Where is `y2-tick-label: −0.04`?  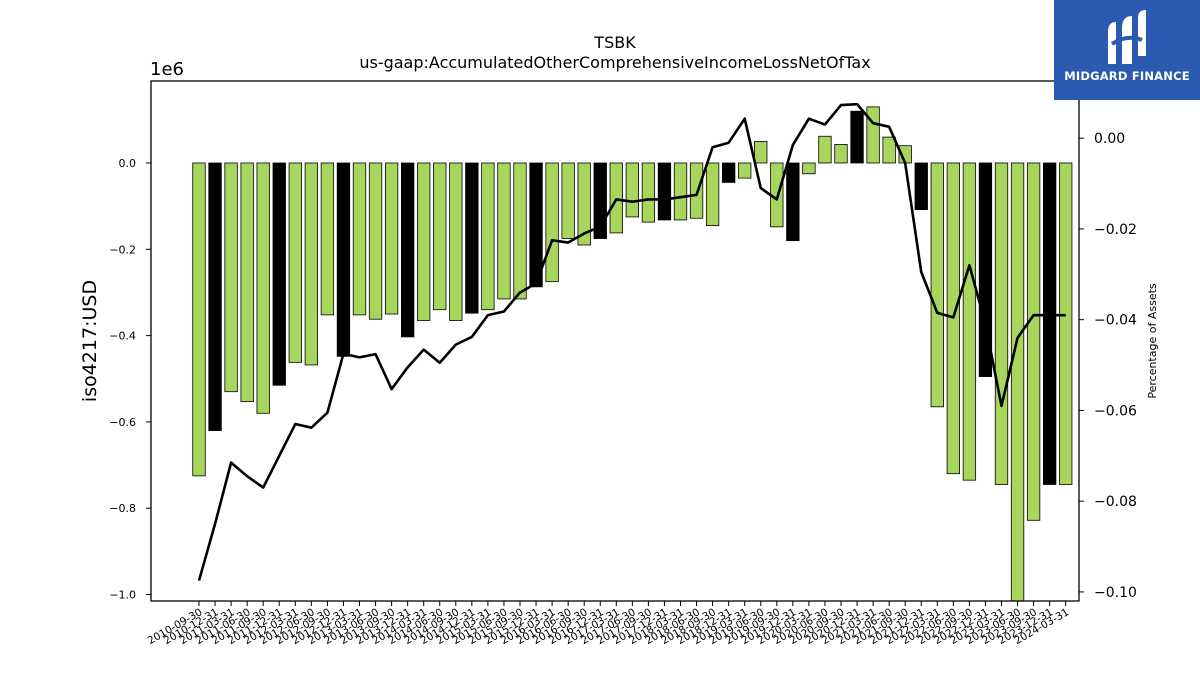 y2-tick-label: −0.04 is located at coordinates (1115, 321).